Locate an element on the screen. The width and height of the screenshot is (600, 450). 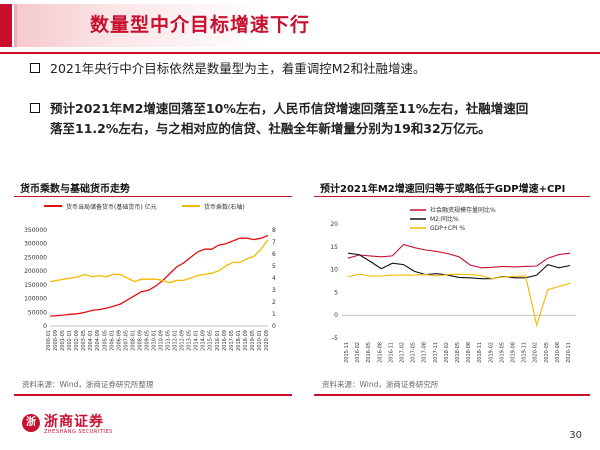
chart-1-yright-tick: 3 is located at coordinates (274, 290).